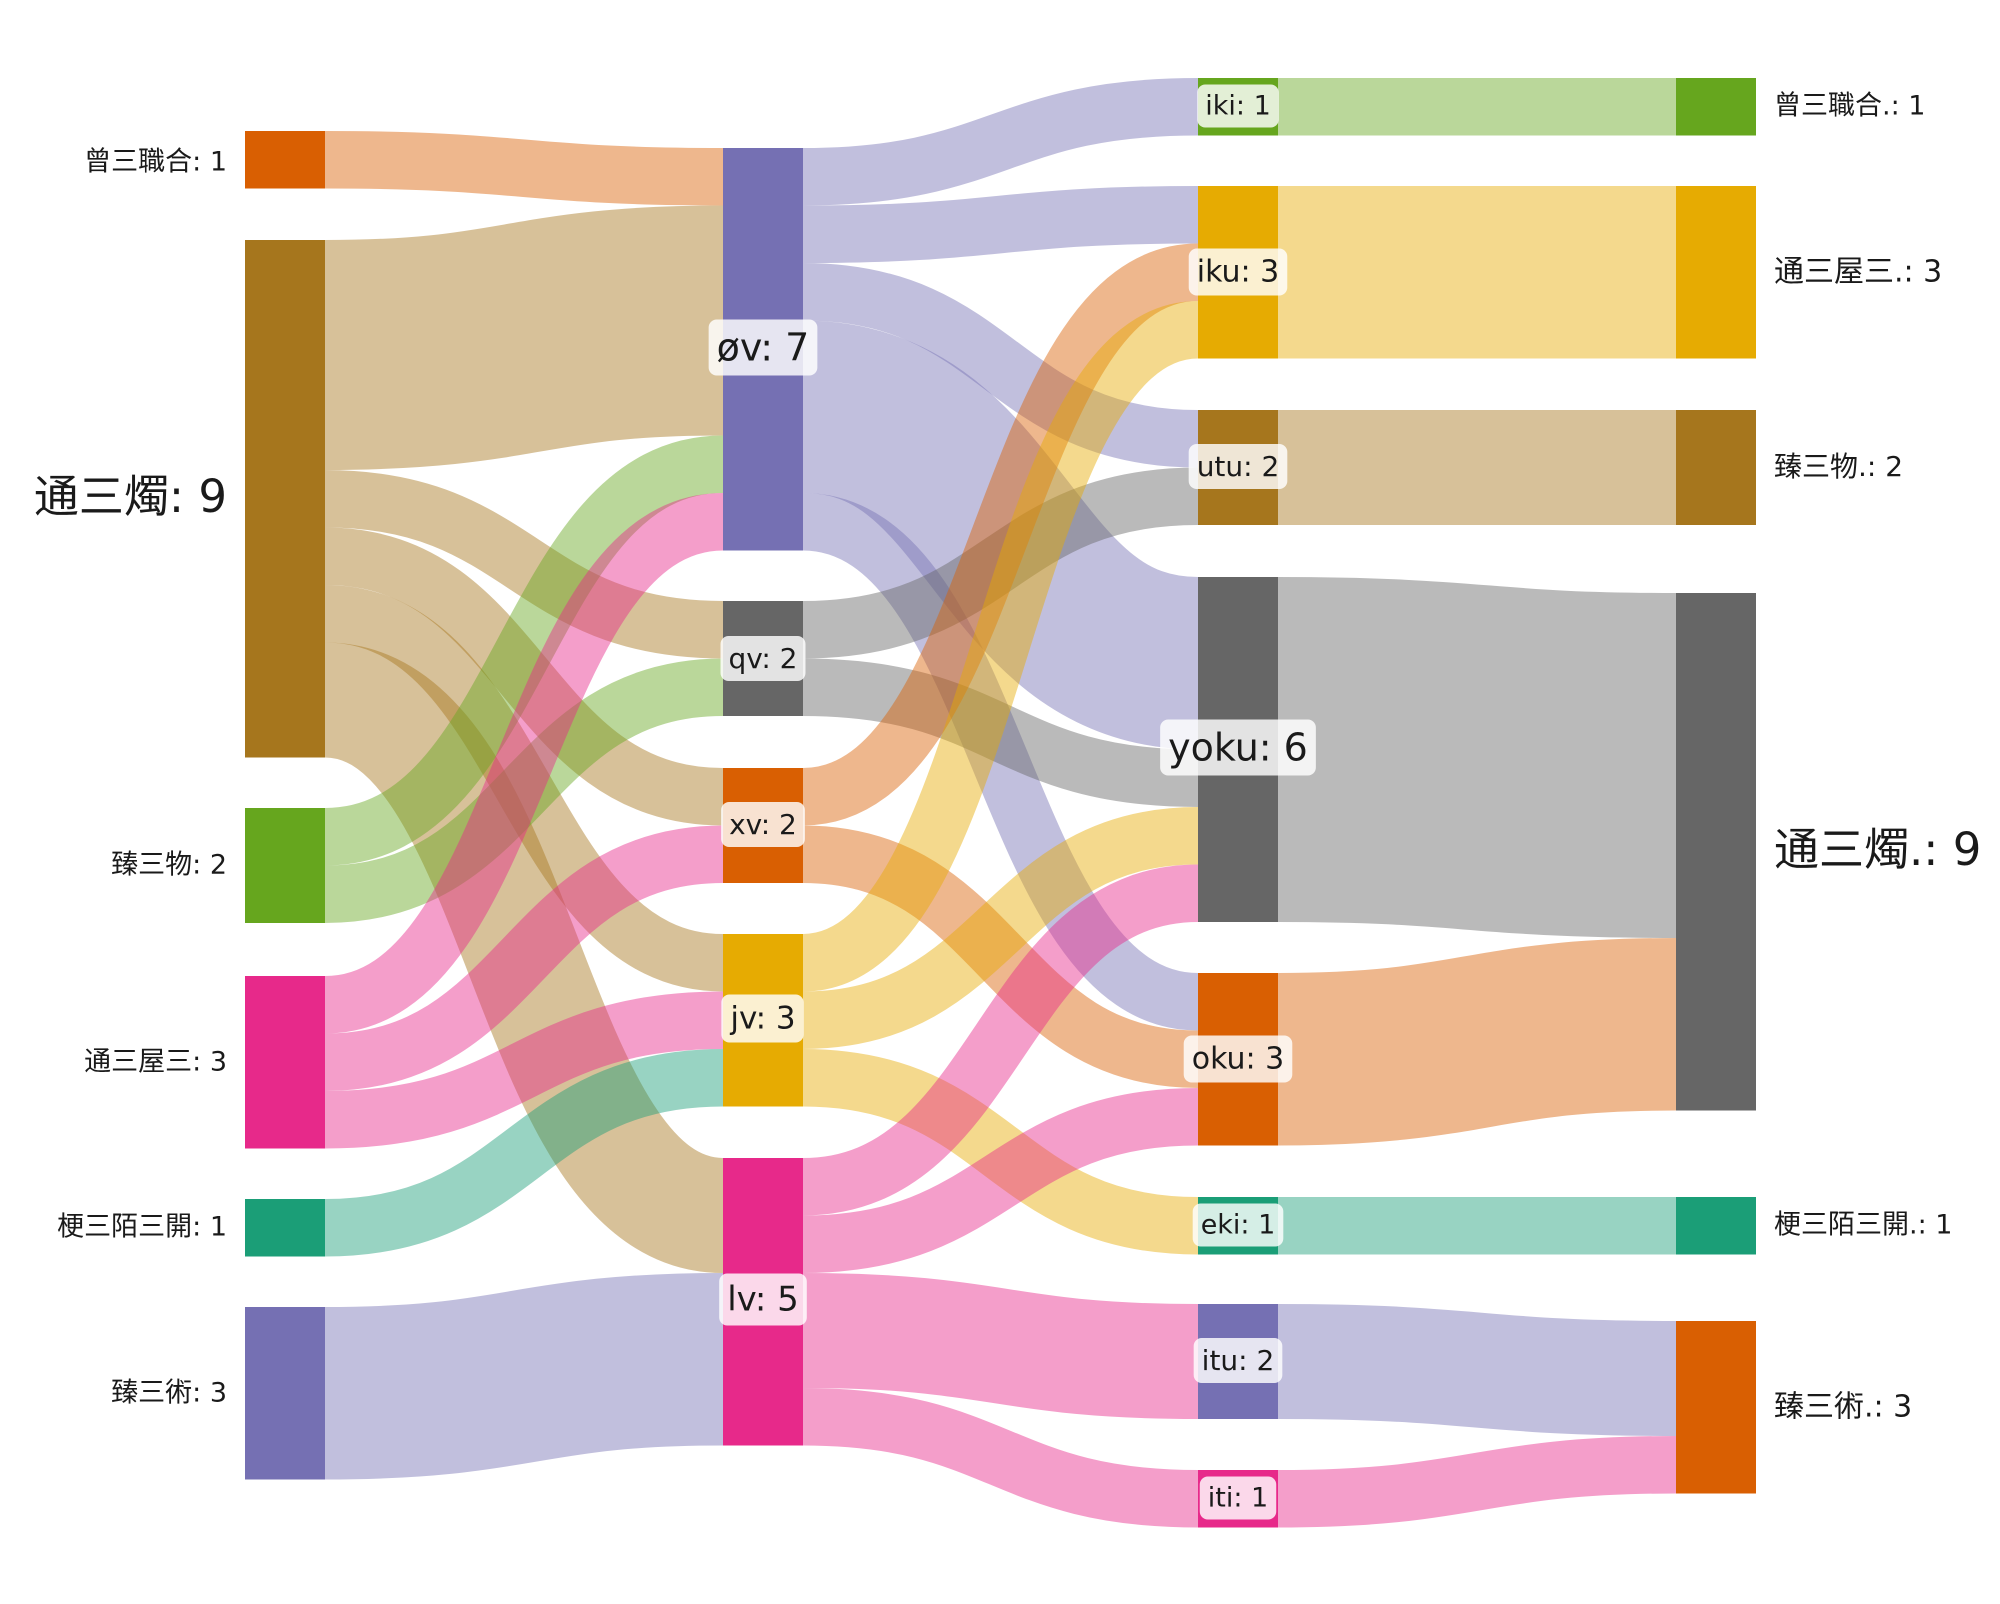 The width and height of the screenshot is (2000, 1604). What do you see at coordinates (524, 1153) in the screenshot?
I see `link-梗三陌三開-to-jv` at bounding box center [524, 1153].